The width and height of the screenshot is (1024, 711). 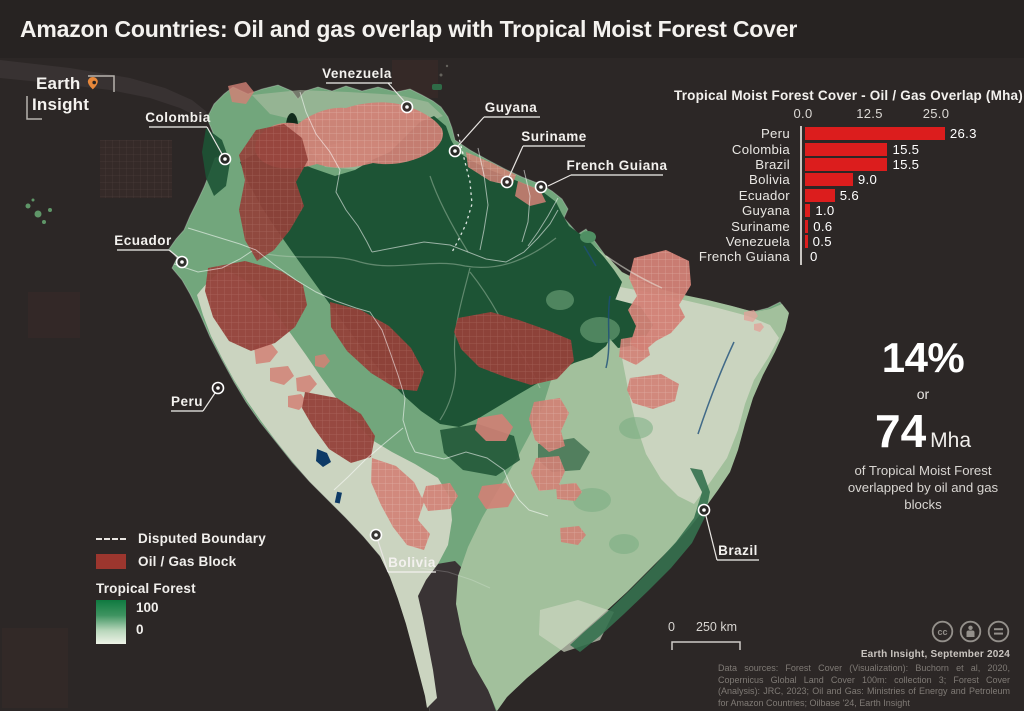 I want to click on chart-row: Guyana 1.0, so click(x=841, y=210).